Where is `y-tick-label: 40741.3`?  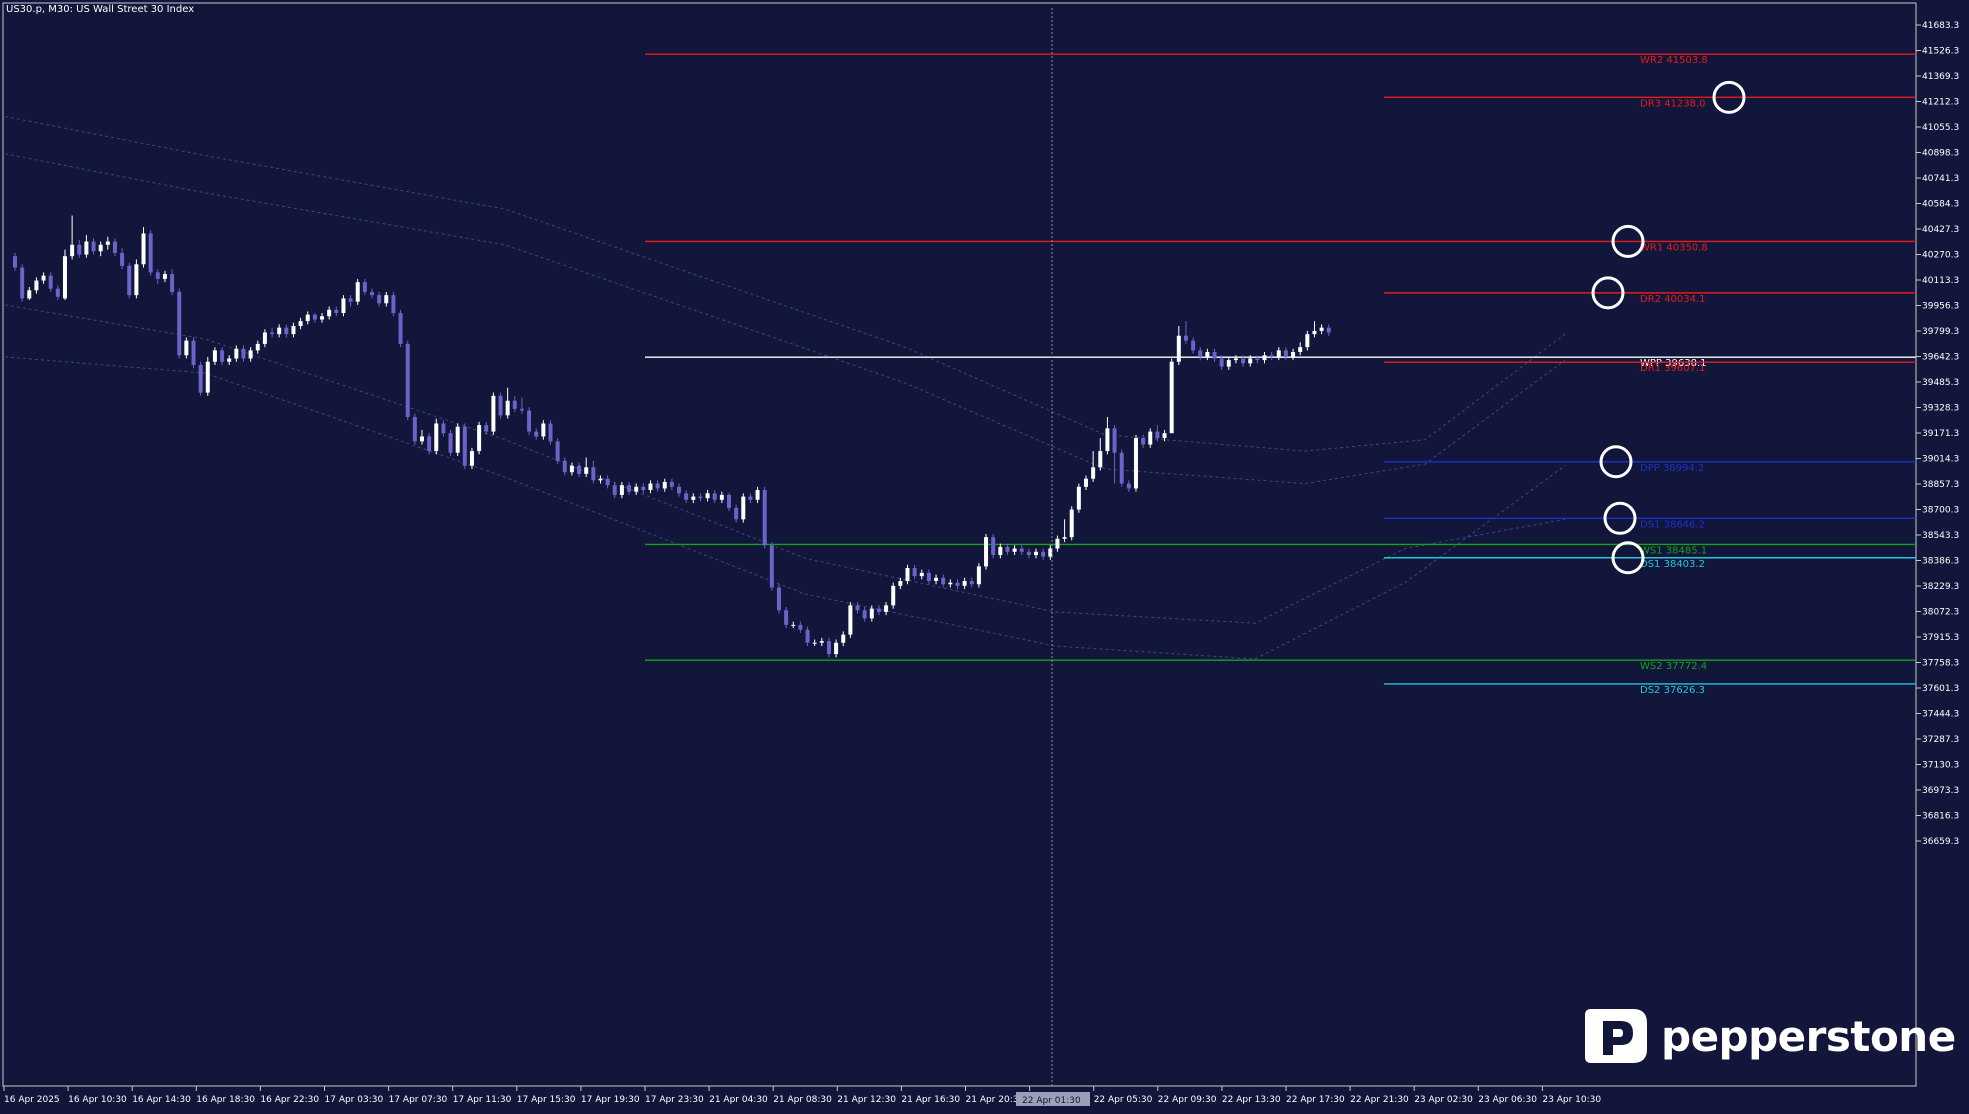
y-tick-label: 40741.3 is located at coordinates (1940, 179).